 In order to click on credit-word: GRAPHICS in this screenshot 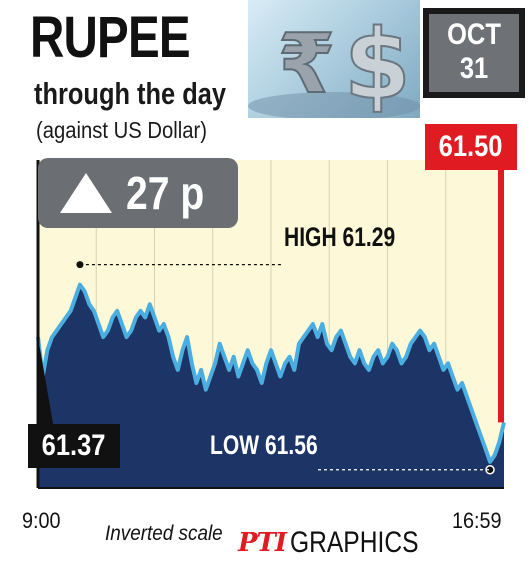, I will do `click(354, 542)`.